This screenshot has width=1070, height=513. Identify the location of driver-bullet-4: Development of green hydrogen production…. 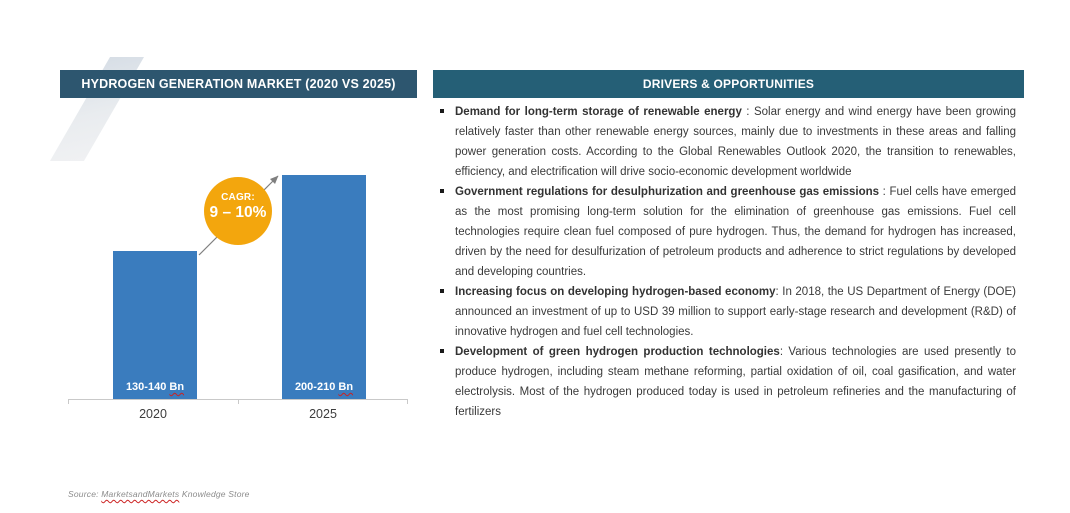
(724, 382).